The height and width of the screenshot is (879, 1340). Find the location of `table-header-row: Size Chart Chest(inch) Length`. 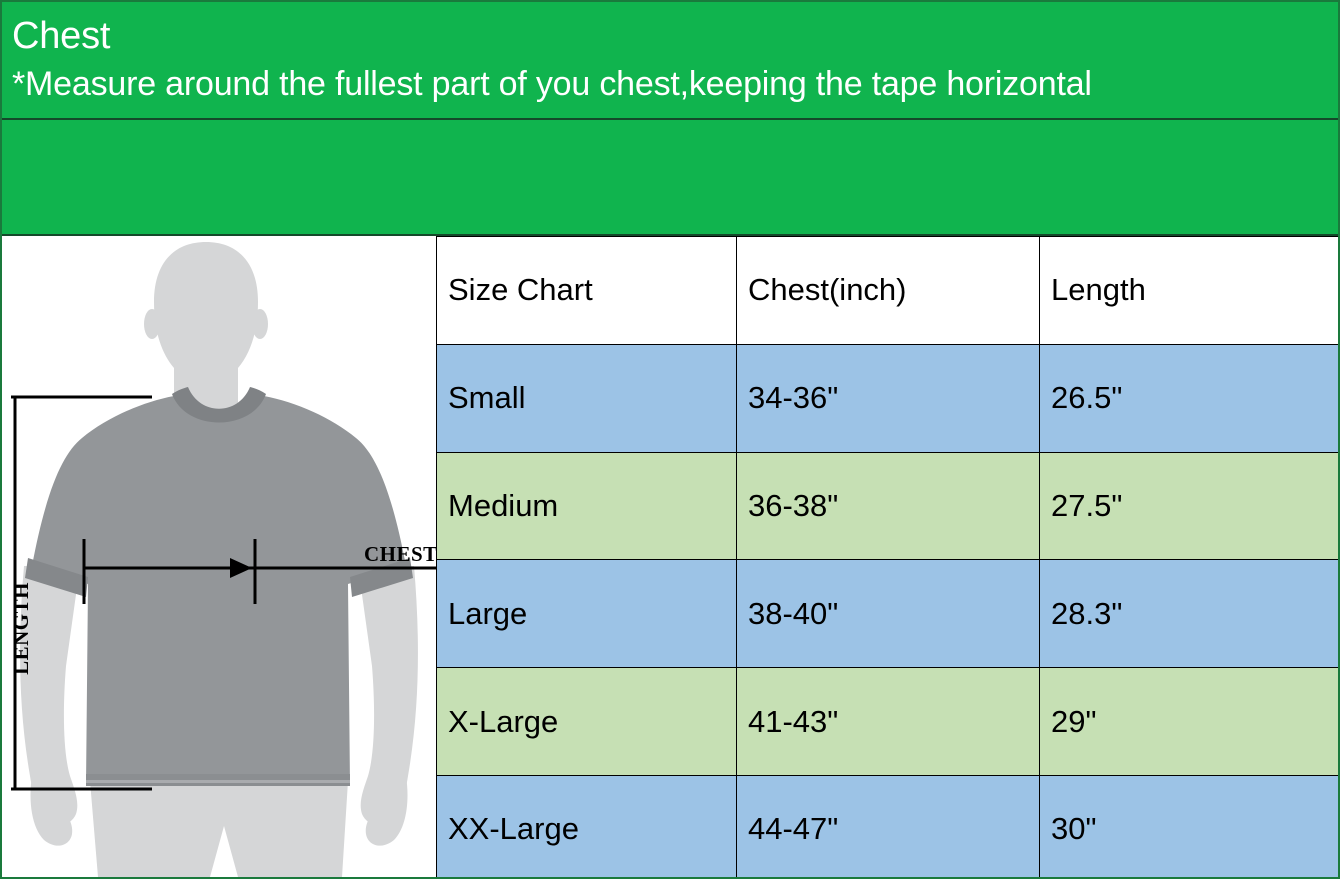

table-header-row: Size Chart Chest(inch) Length is located at coordinates (887, 290).